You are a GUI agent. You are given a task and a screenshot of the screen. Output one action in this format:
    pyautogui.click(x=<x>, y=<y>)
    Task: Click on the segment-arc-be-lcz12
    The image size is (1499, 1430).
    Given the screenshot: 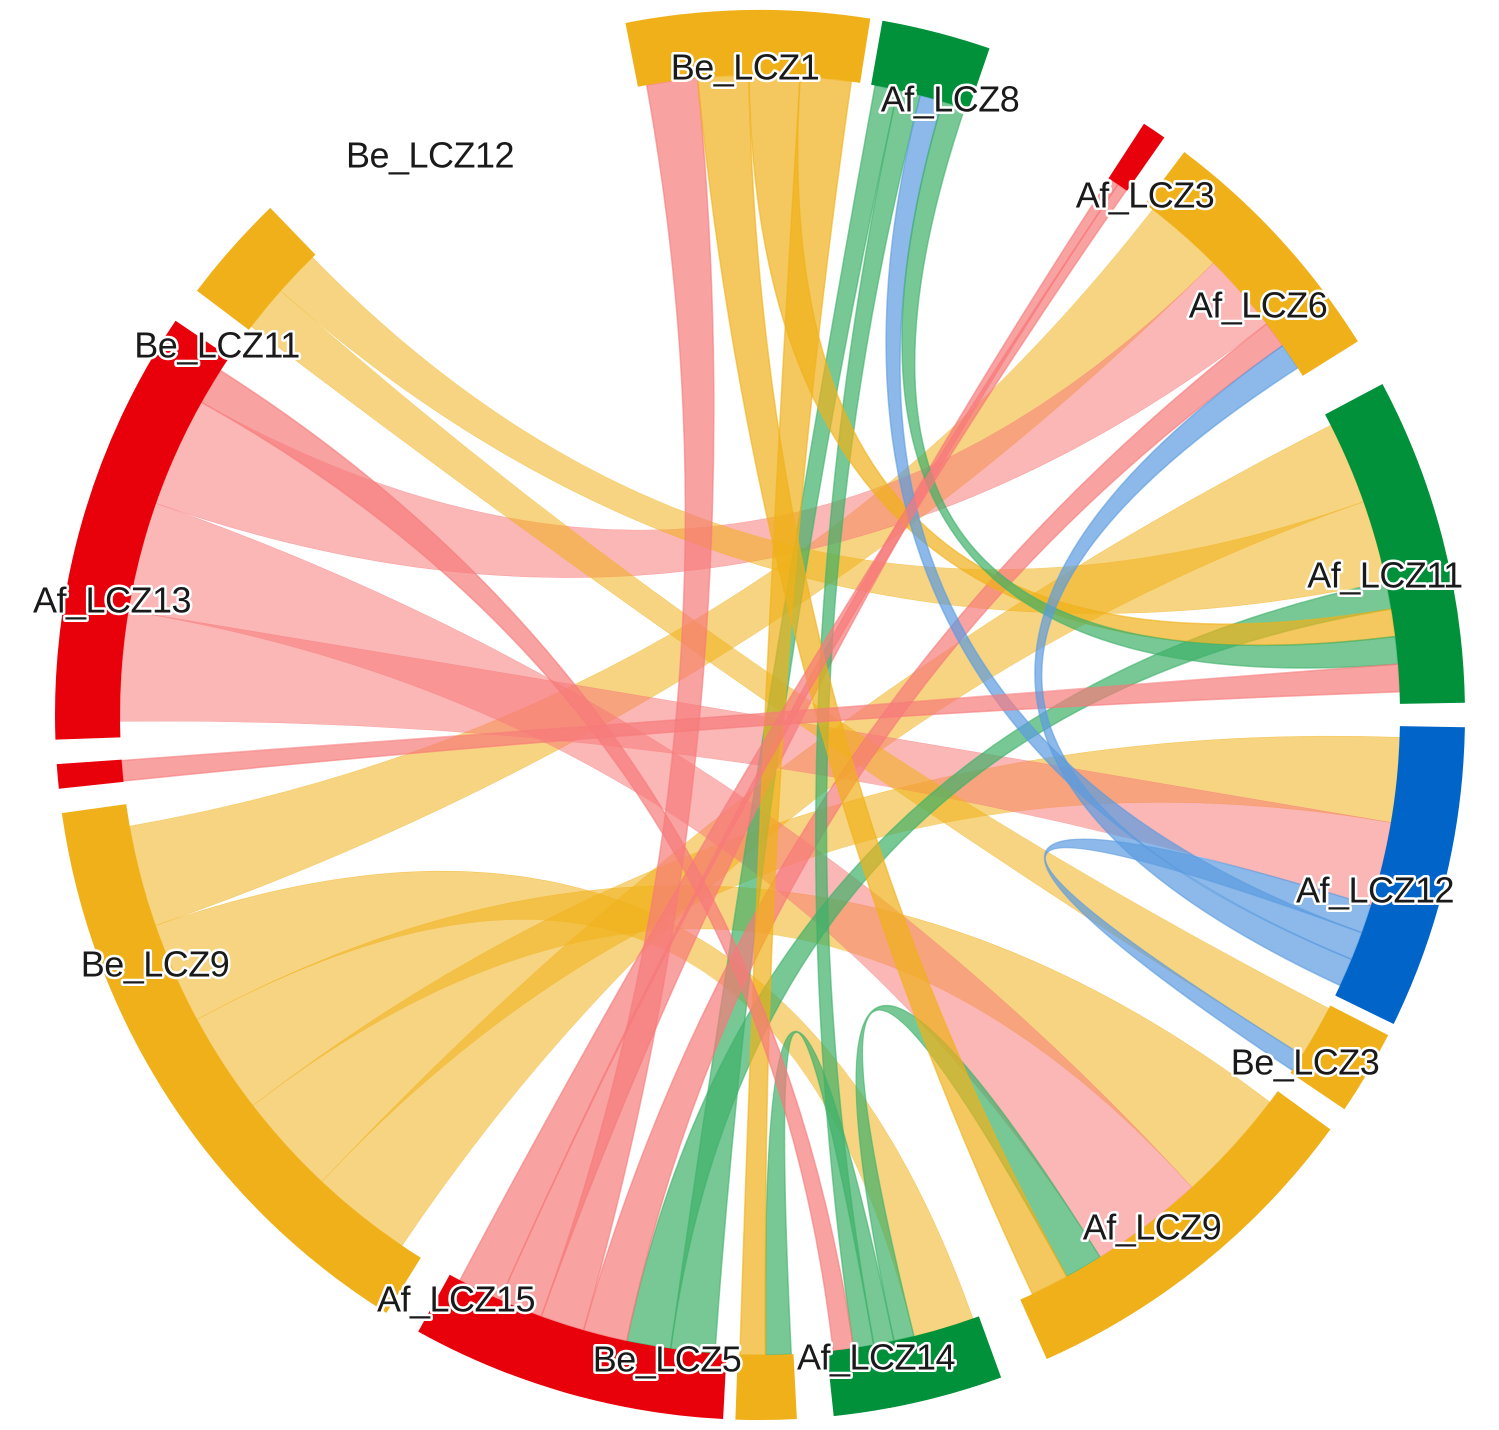 What is the action you would take?
    pyautogui.click(x=256, y=268)
    